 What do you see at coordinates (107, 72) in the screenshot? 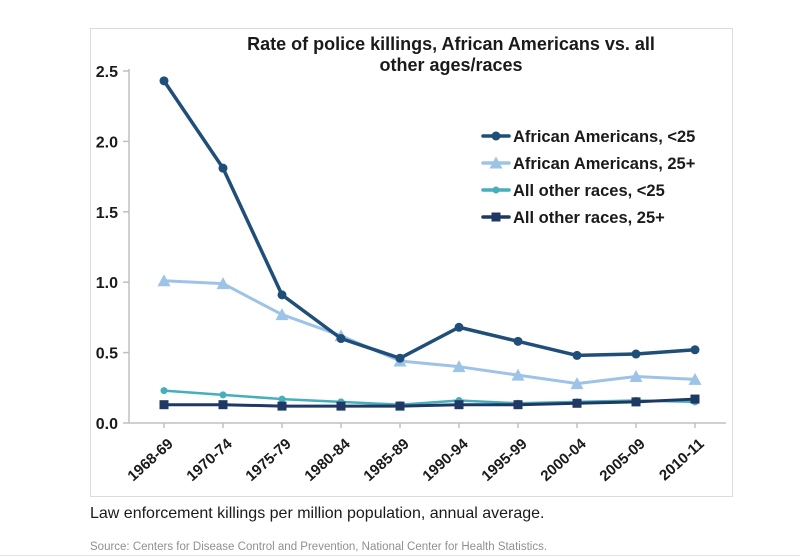
I see `y-tick-label: 2.5` at bounding box center [107, 72].